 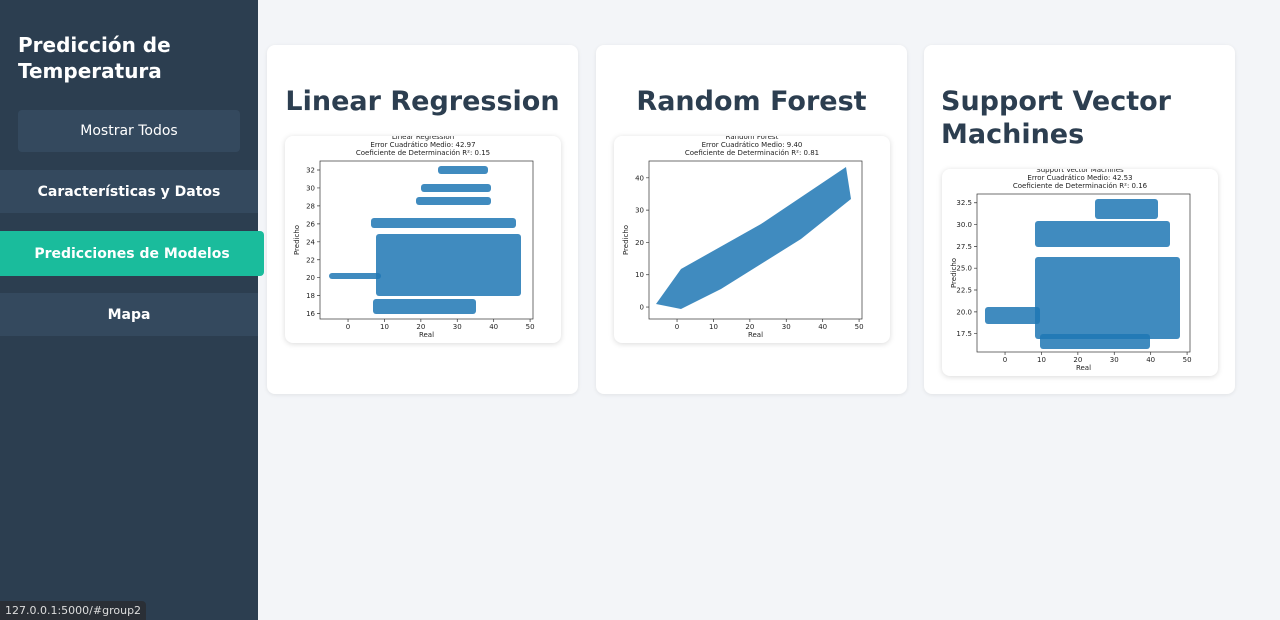 What do you see at coordinates (1056, 118) in the screenshot?
I see `card-title: Support Vector Machines` at bounding box center [1056, 118].